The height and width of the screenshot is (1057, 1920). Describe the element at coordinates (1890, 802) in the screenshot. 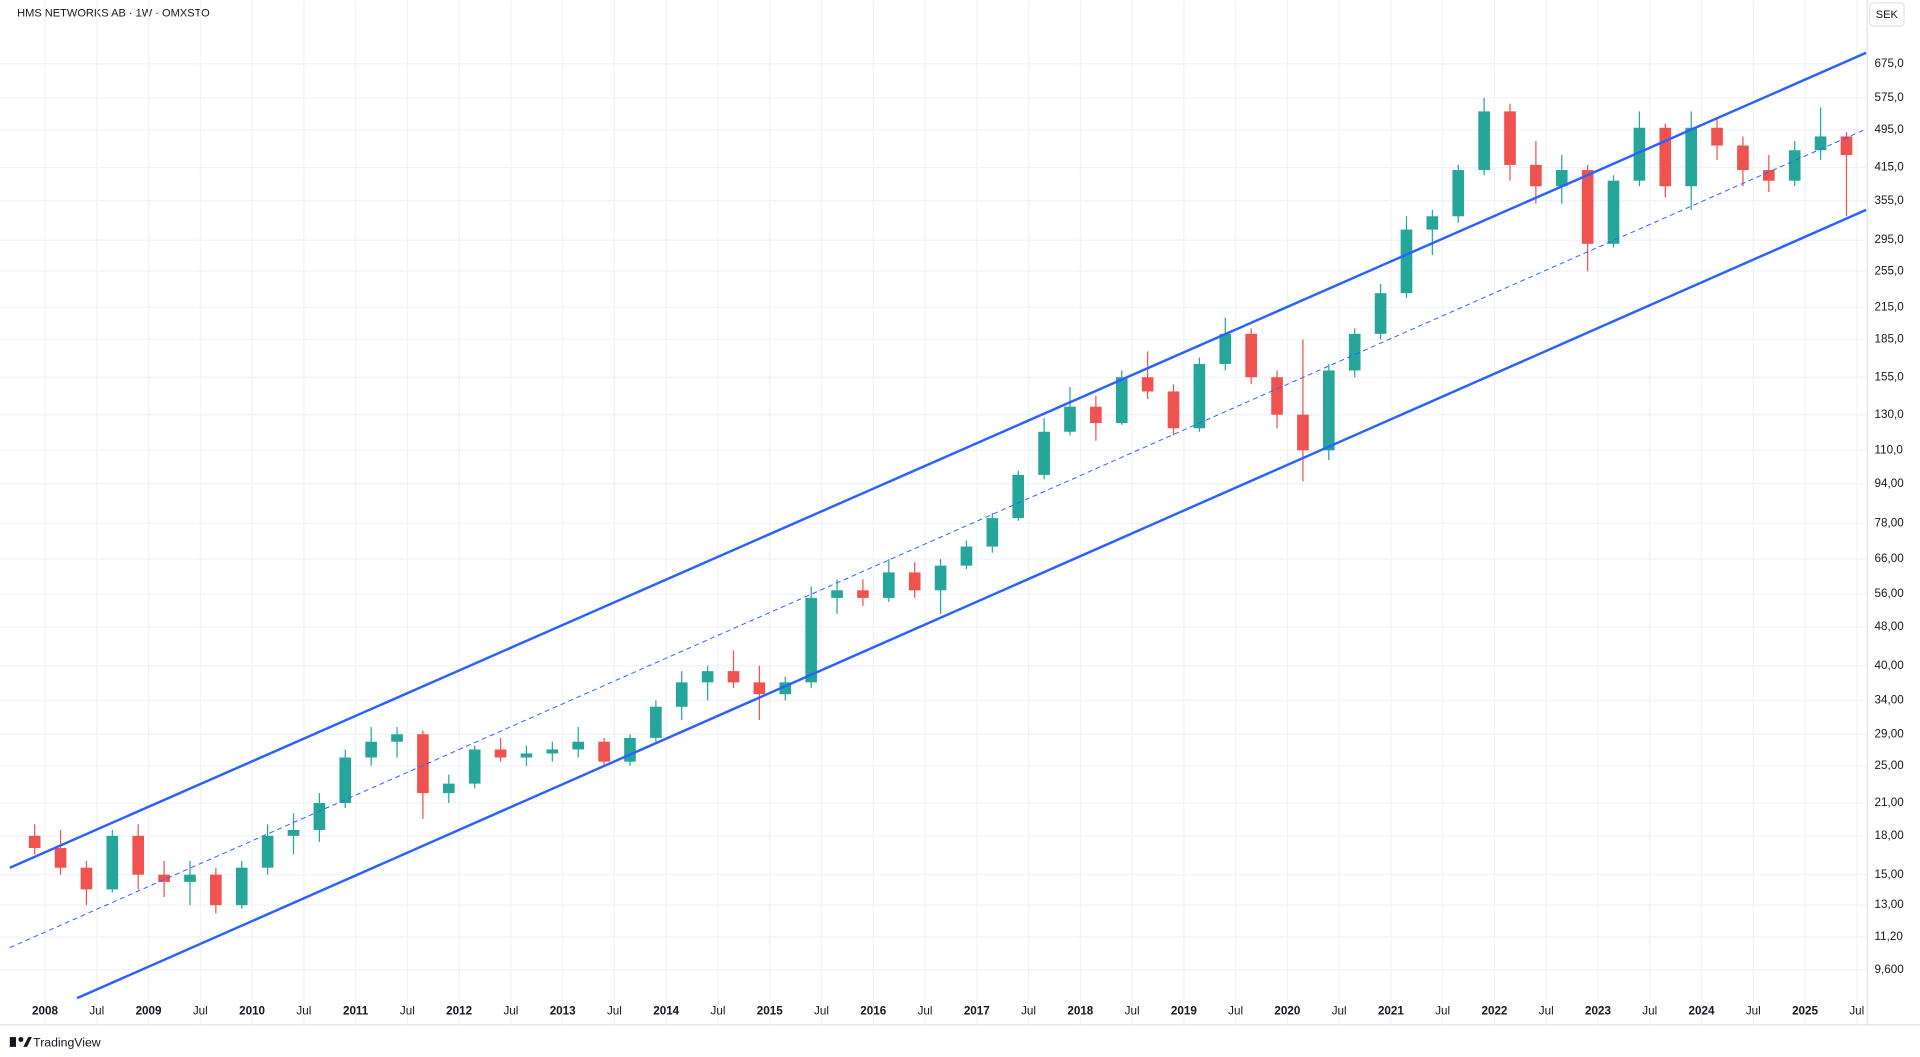

I see `y-tick-label: 21,00` at that location.